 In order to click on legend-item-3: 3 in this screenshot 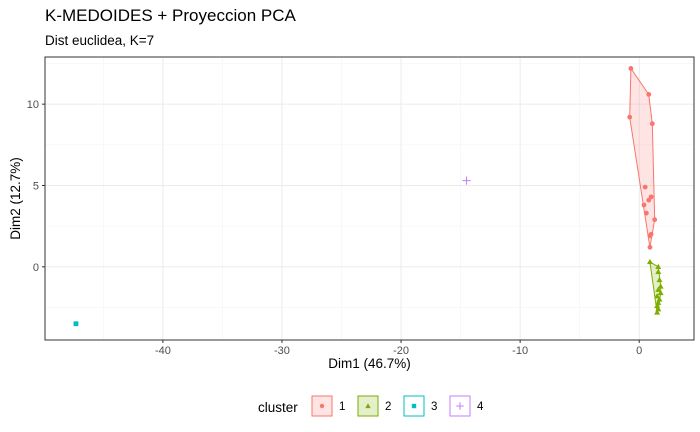, I will do `click(420, 406)`.